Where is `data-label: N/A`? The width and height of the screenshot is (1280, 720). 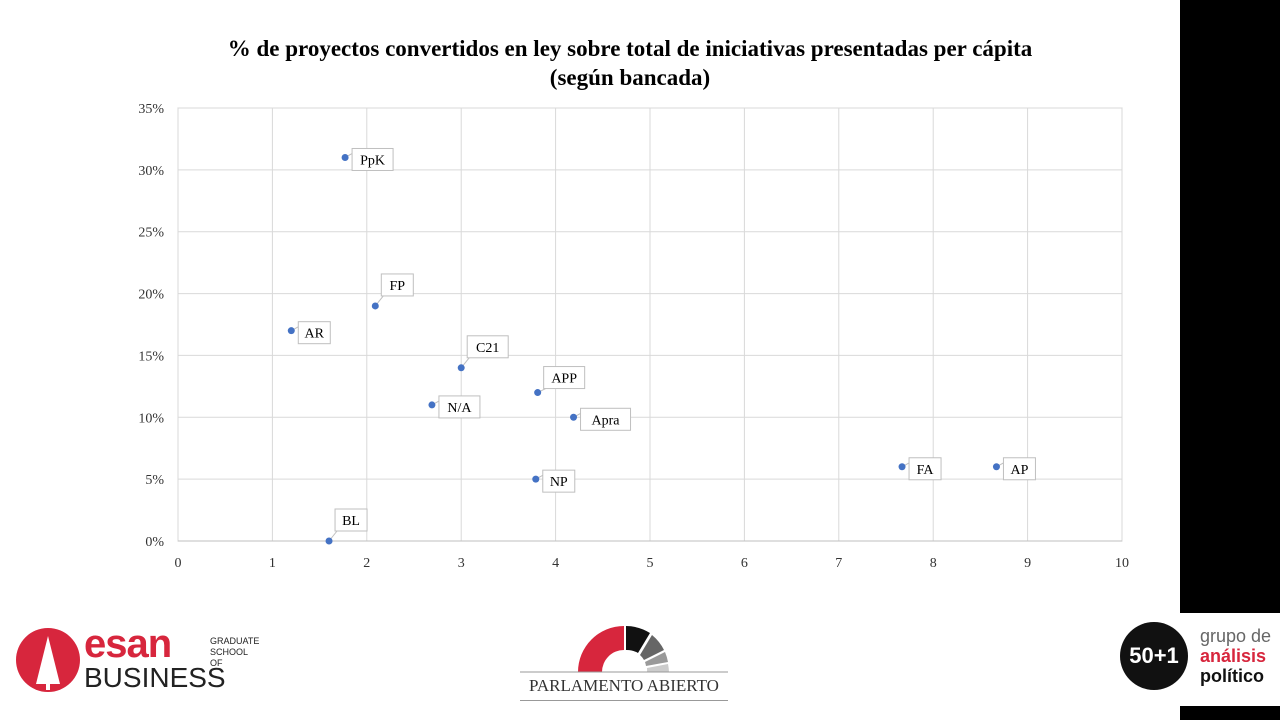
data-label: N/A is located at coordinates (459, 408).